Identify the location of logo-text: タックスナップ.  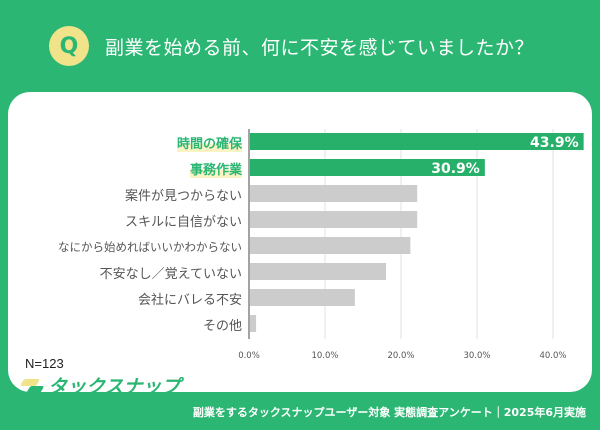
(114, 387).